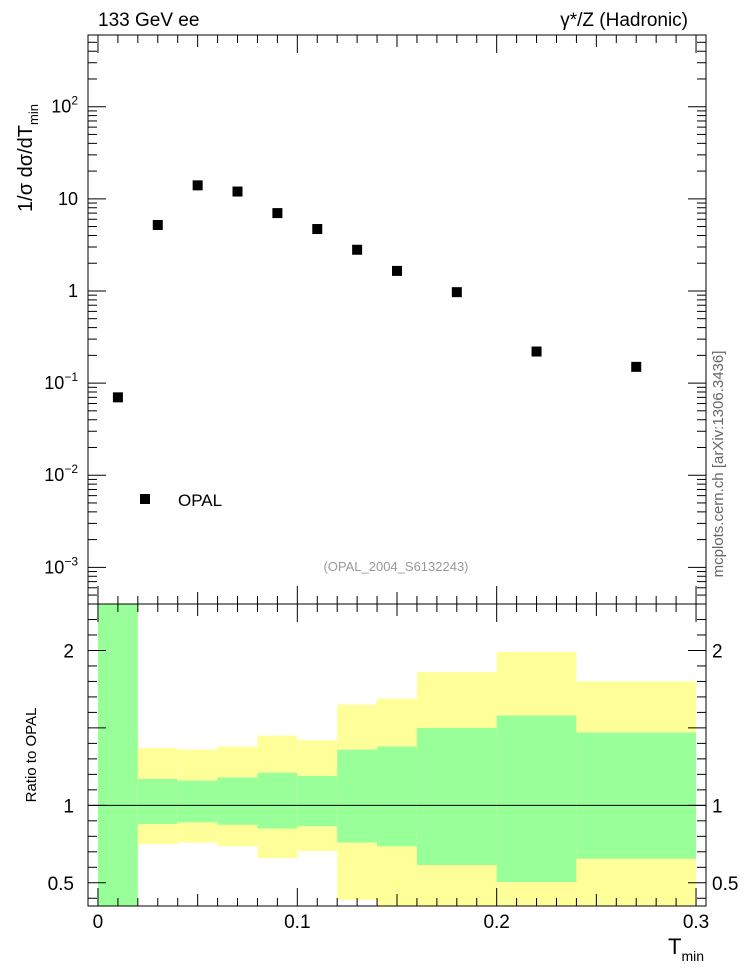  I want to click on legend-marker, so click(145, 499).